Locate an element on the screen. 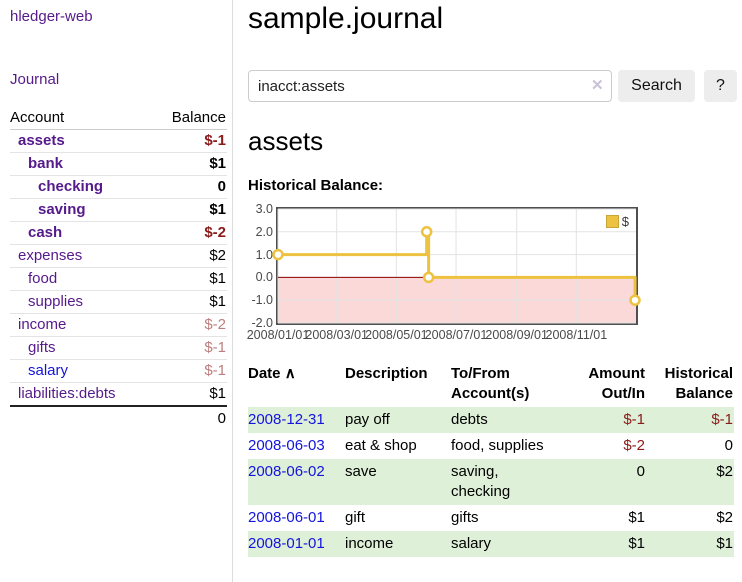 The width and height of the screenshot is (742, 582). balance-column-header: Historical Balance is located at coordinates (698, 383).